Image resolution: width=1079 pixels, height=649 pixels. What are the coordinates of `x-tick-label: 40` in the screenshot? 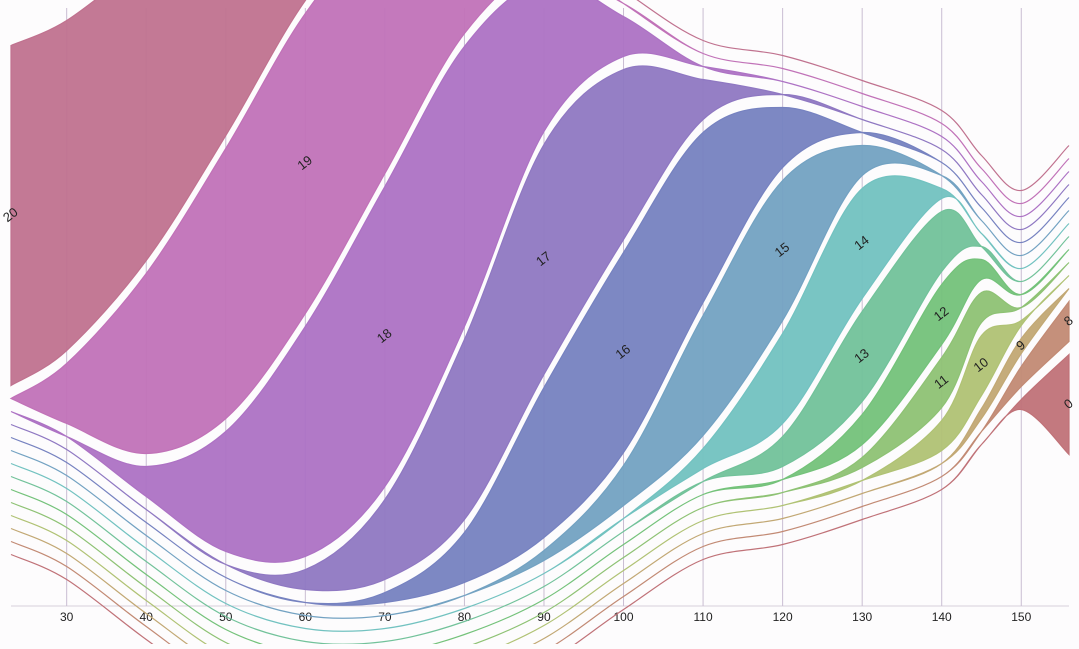 It's located at (147, 617).